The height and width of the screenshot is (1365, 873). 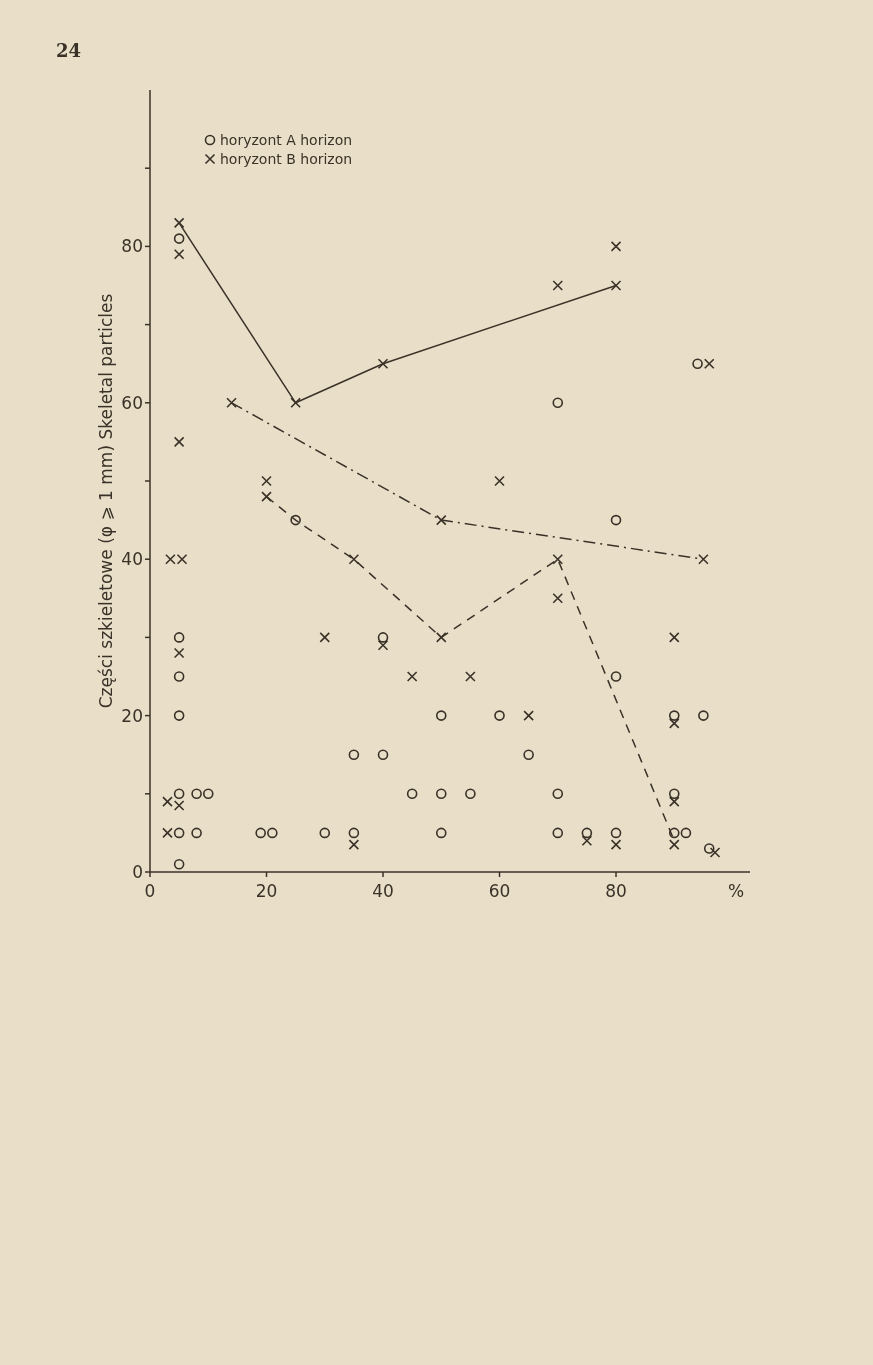 I want to click on x-tick-label: 0, so click(x=150, y=891).